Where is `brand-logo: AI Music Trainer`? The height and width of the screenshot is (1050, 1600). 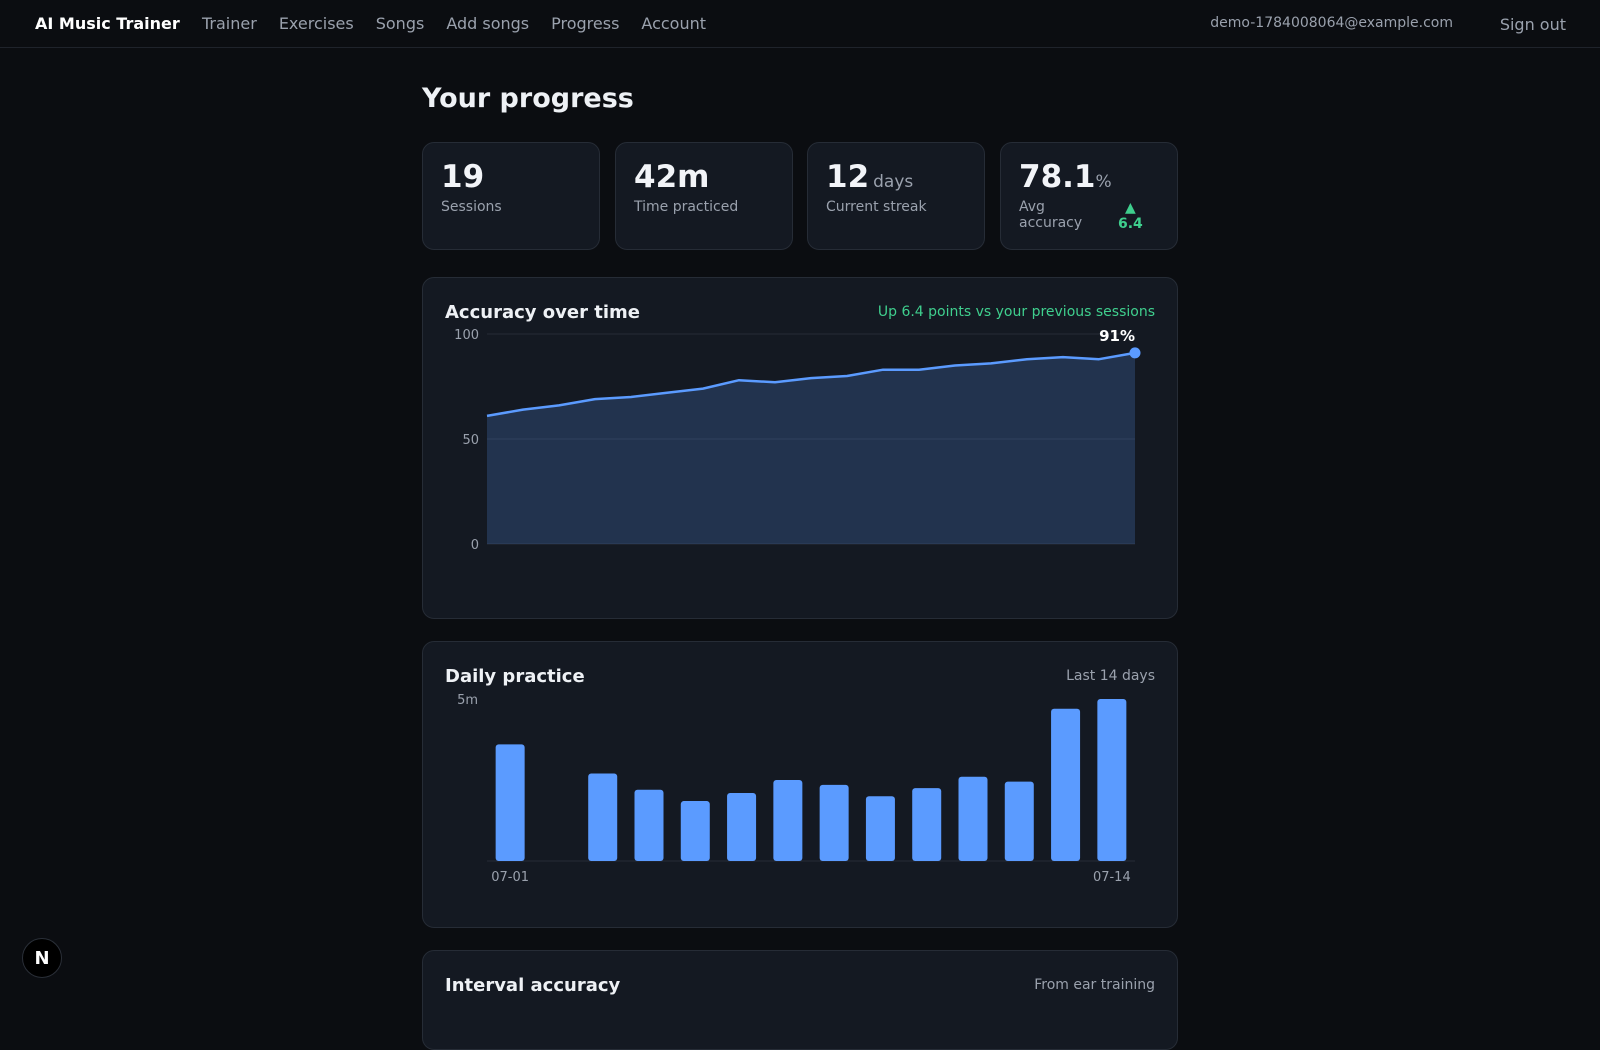 brand-logo: AI Music Trainer is located at coordinates (107, 23).